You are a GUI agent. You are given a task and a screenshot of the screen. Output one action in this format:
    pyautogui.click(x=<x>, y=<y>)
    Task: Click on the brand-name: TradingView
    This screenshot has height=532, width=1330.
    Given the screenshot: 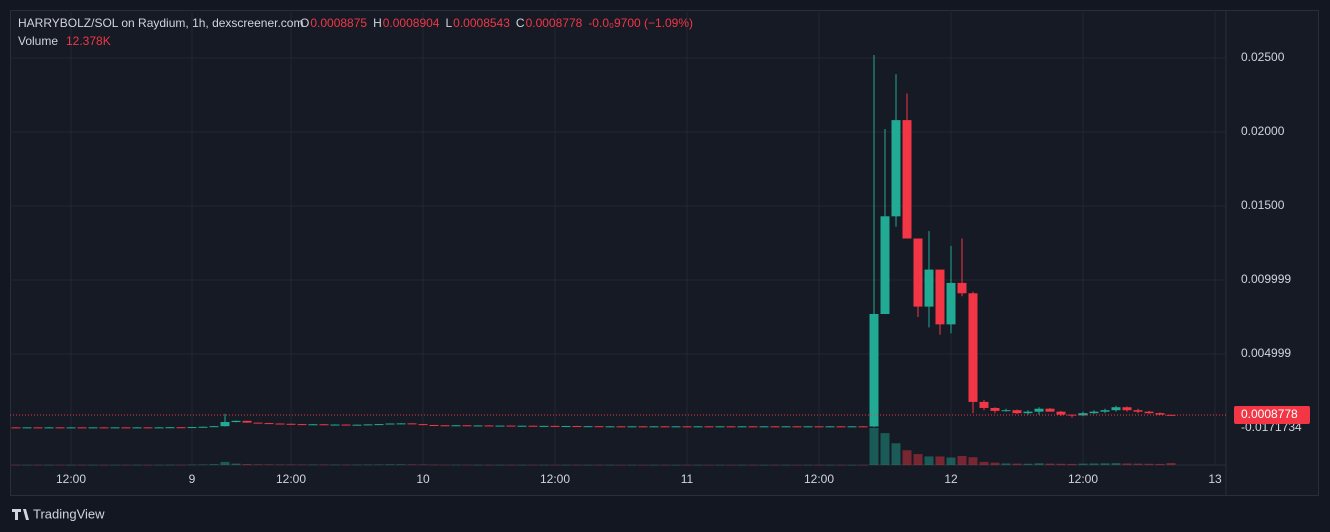 What is the action you would take?
    pyautogui.click(x=69, y=513)
    